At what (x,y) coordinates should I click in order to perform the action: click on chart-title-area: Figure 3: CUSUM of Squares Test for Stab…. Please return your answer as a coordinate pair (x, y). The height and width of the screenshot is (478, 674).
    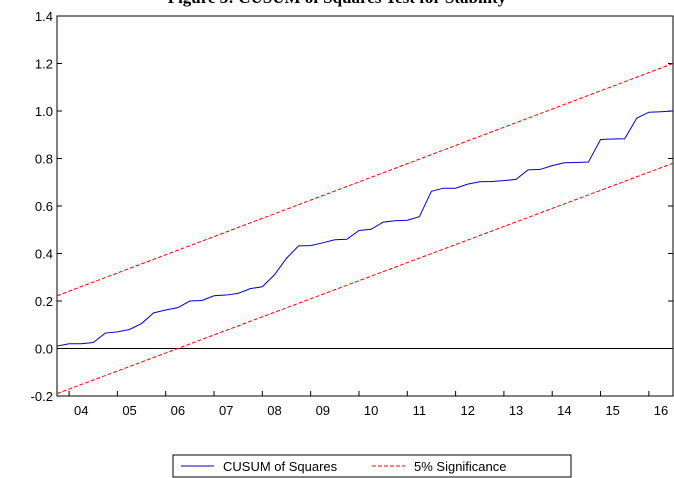
    Looking at the image, I should click on (337, 4).